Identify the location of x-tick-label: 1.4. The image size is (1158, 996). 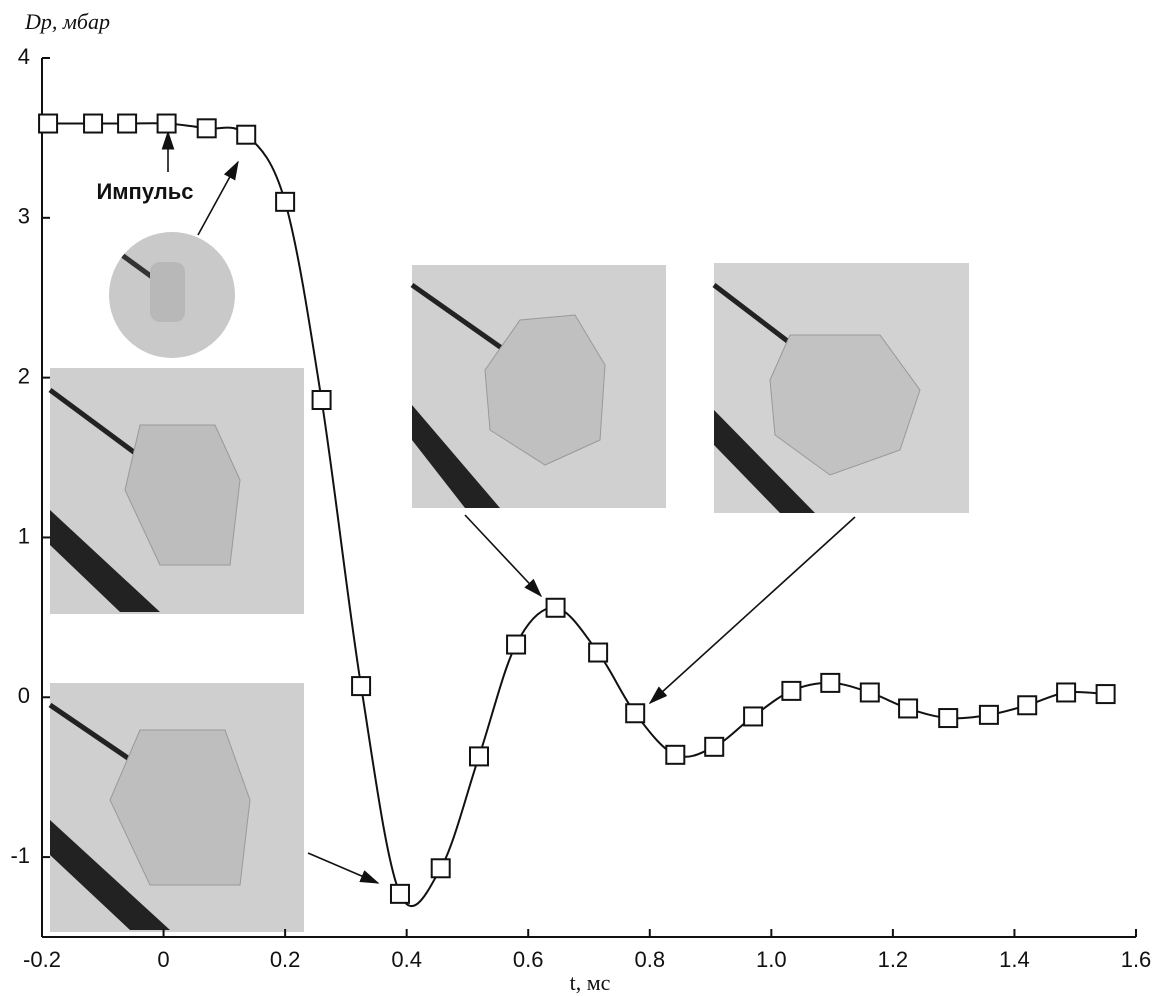
(1014, 959).